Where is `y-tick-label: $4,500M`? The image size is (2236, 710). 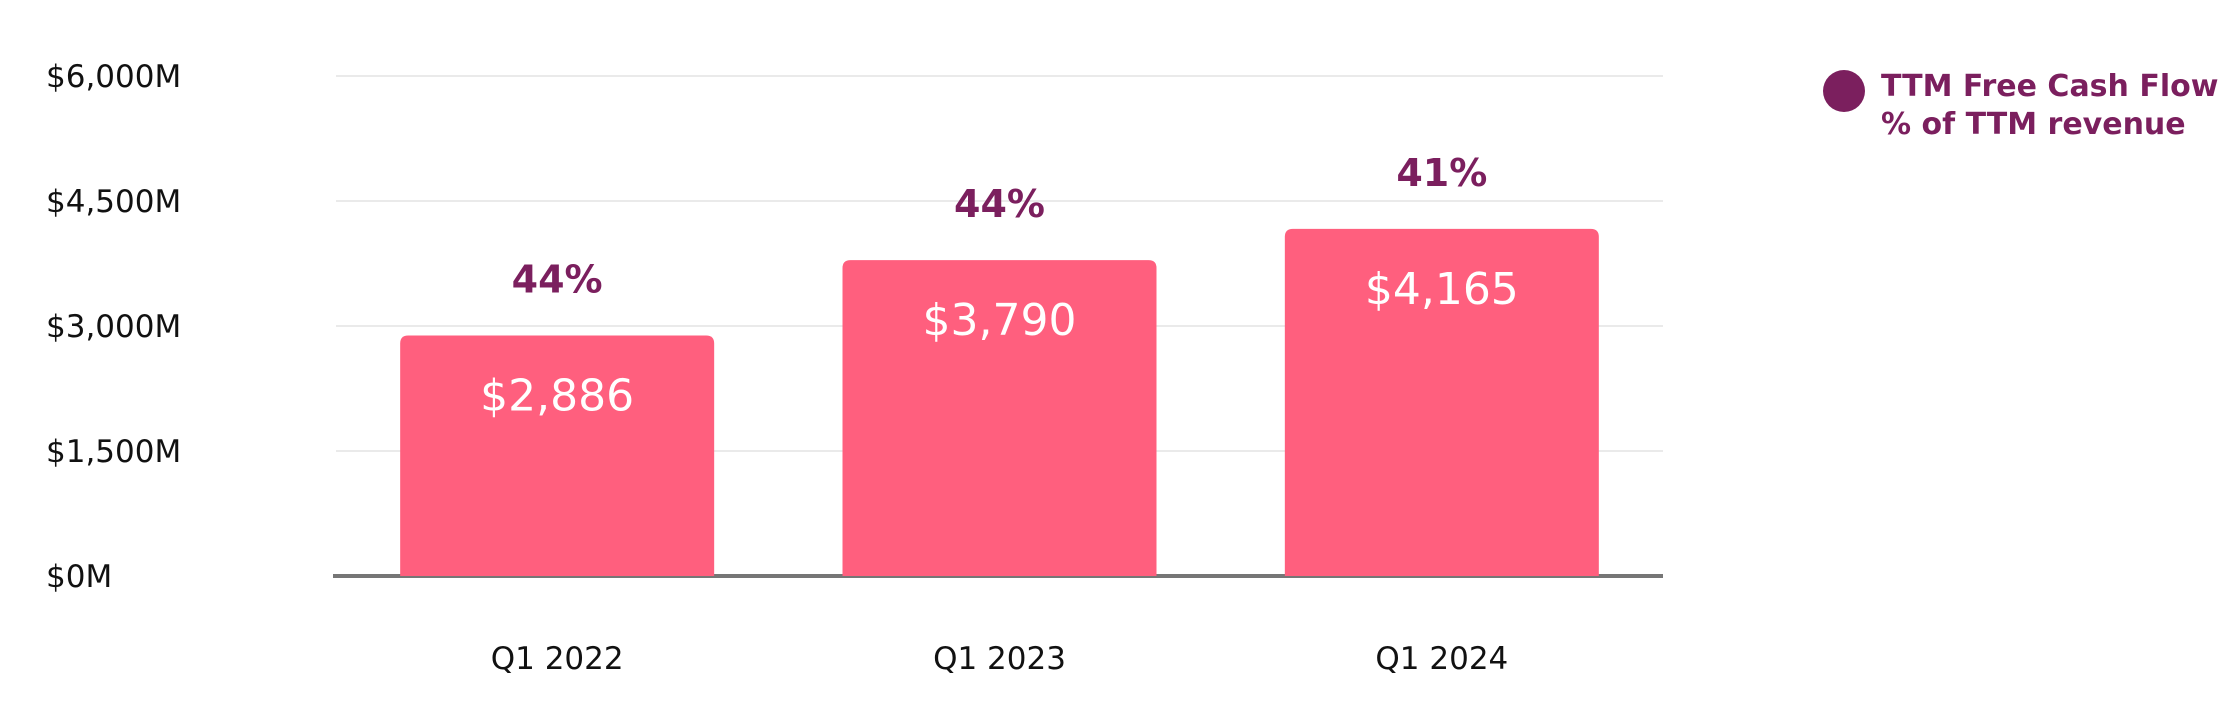
y-tick-label: $4,500M is located at coordinates (113, 202).